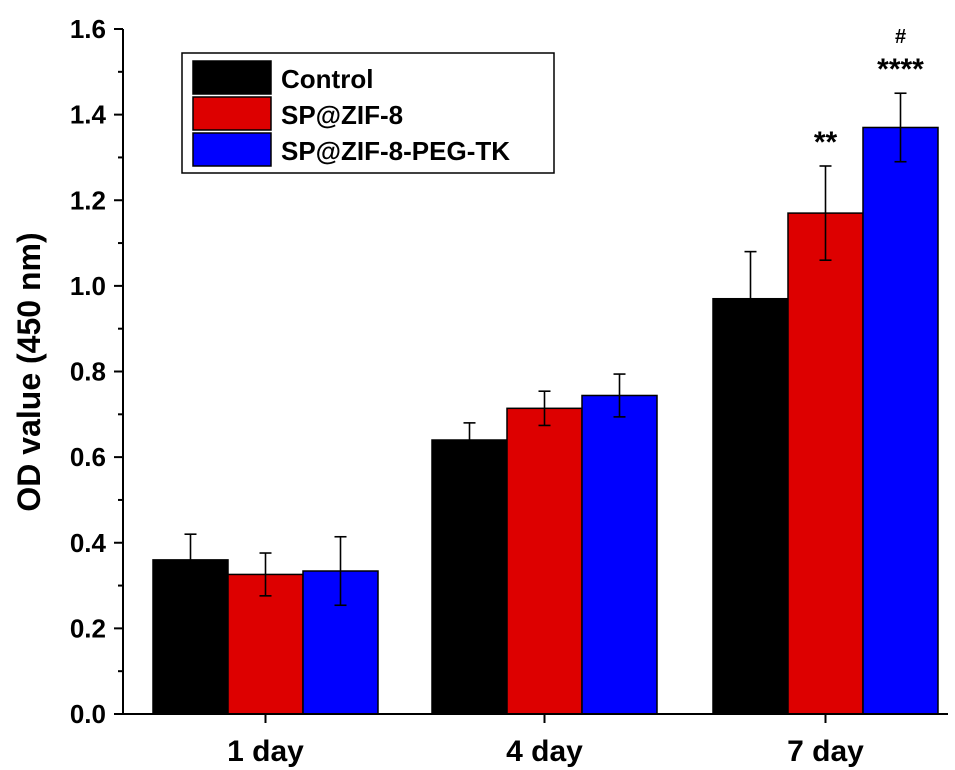 The height and width of the screenshot is (770, 955). What do you see at coordinates (395, 151) in the screenshot?
I see `legend-label: SP@ZIF-8-PEG-TK` at bounding box center [395, 151].